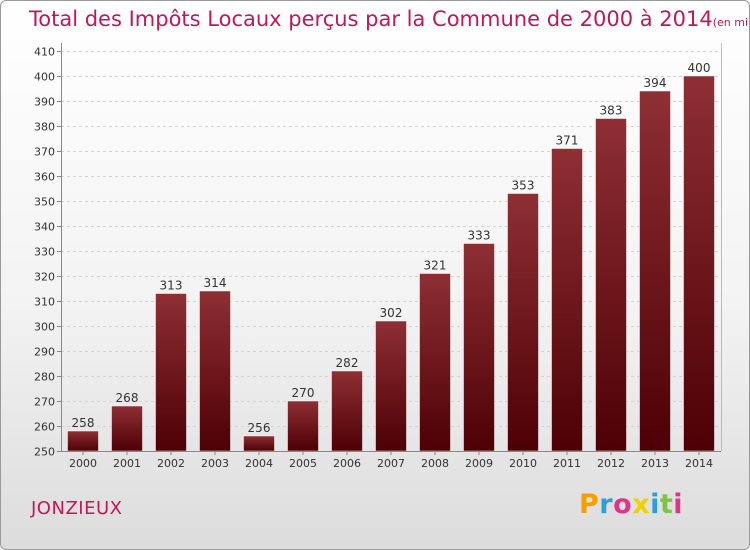 This screenshot has width=750, height=550. I want to click on y-tick-label: 410, so click(44, 52).